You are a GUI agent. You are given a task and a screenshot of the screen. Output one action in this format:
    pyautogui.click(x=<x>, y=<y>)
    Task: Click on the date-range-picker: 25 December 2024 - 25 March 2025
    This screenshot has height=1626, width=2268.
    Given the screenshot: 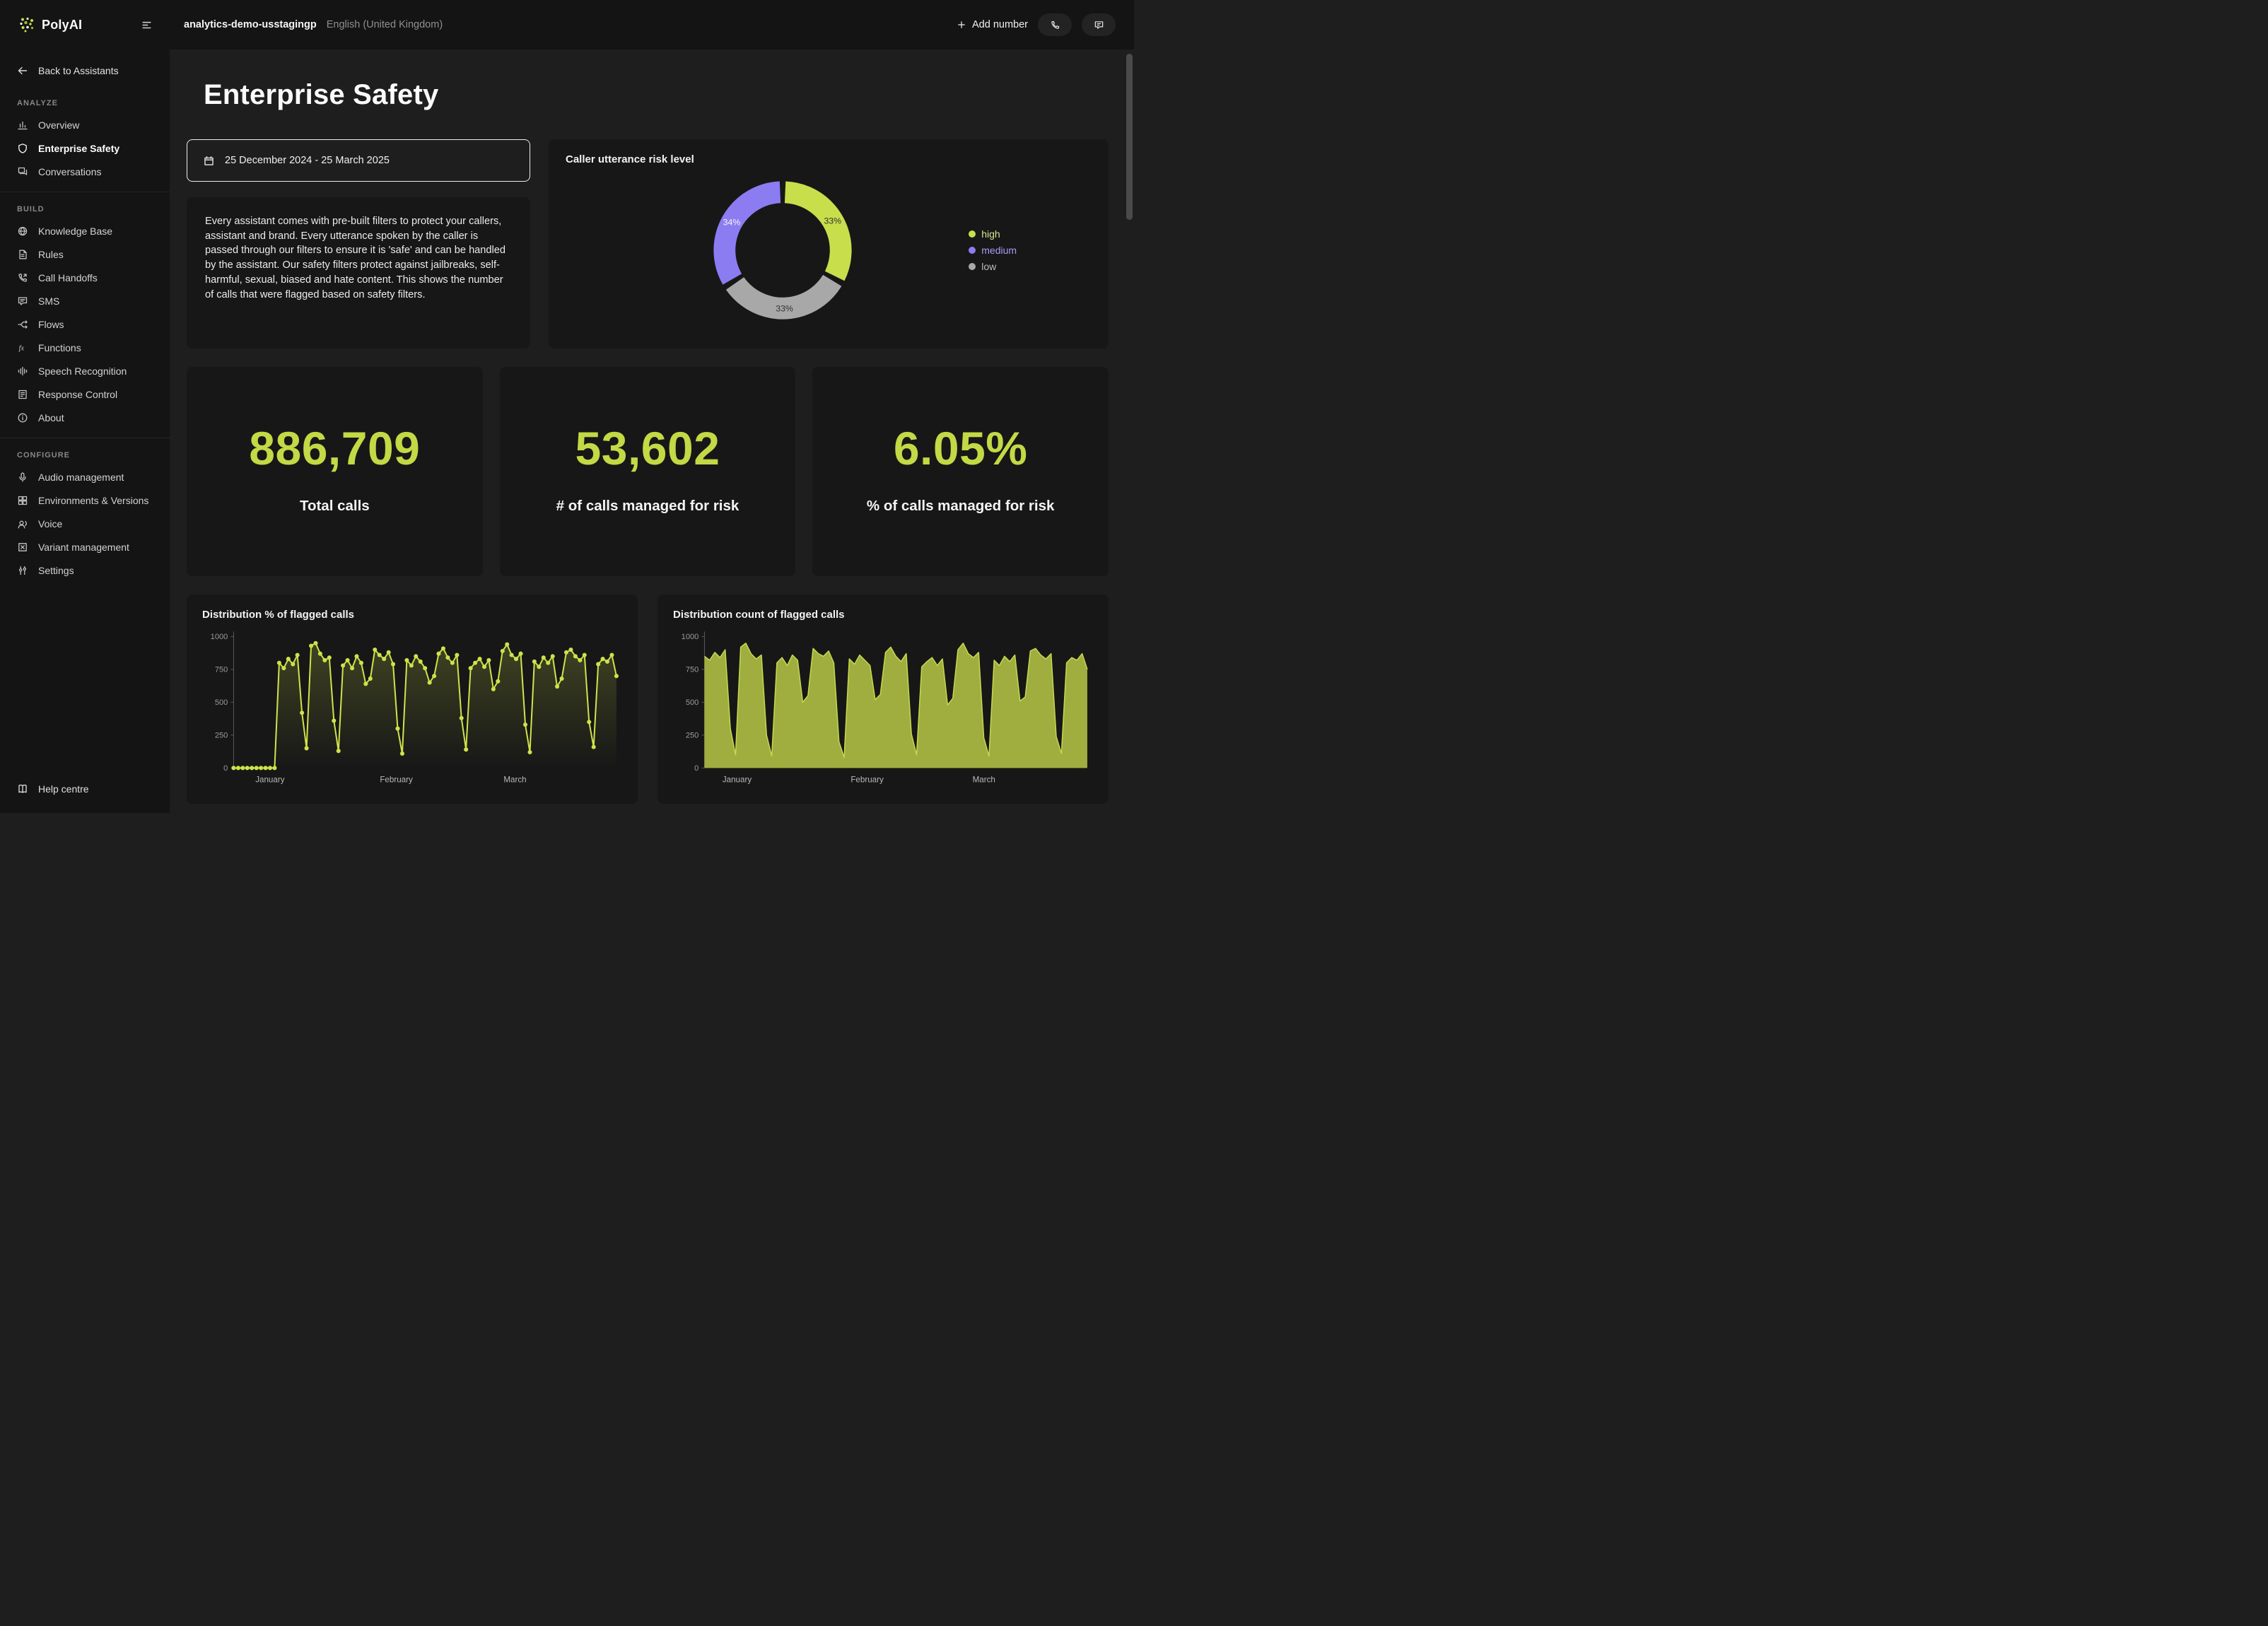 What is the action you would take?
    pyautogui.click(x=358, y=160)
    